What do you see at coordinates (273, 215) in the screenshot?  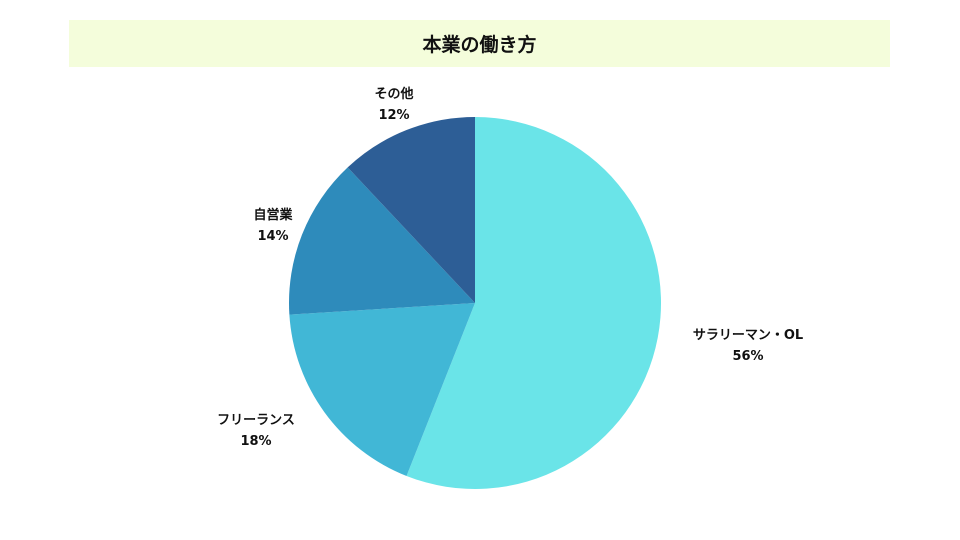 I see `slice-category-label: 自営業` at bounding box center [273, 215].